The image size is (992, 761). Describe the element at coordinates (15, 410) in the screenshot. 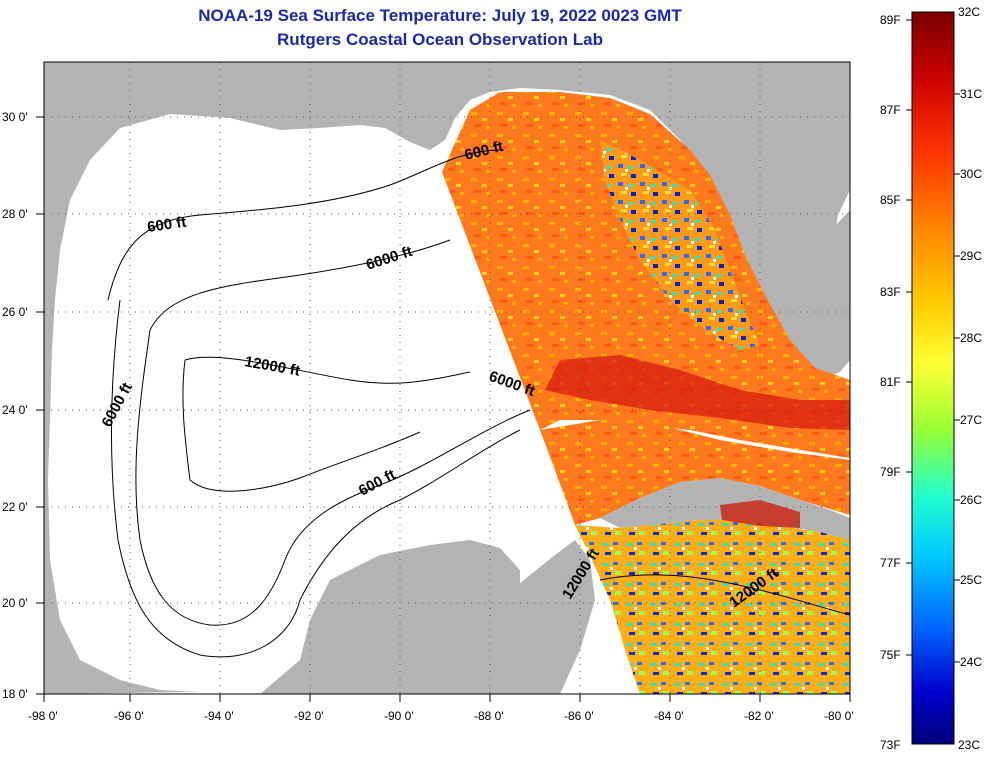

I see `lat-label-24: 24 0'` at that location.